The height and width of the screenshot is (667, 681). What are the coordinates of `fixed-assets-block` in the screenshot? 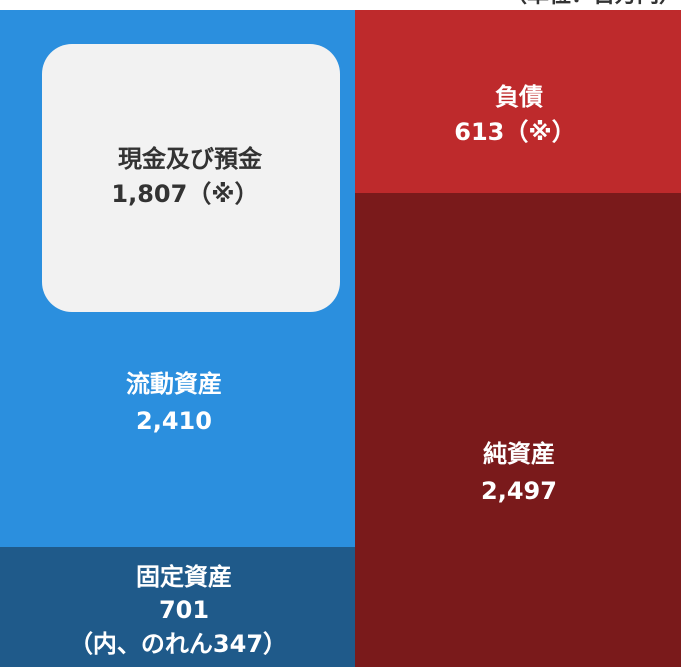 It's located at (177, 607).